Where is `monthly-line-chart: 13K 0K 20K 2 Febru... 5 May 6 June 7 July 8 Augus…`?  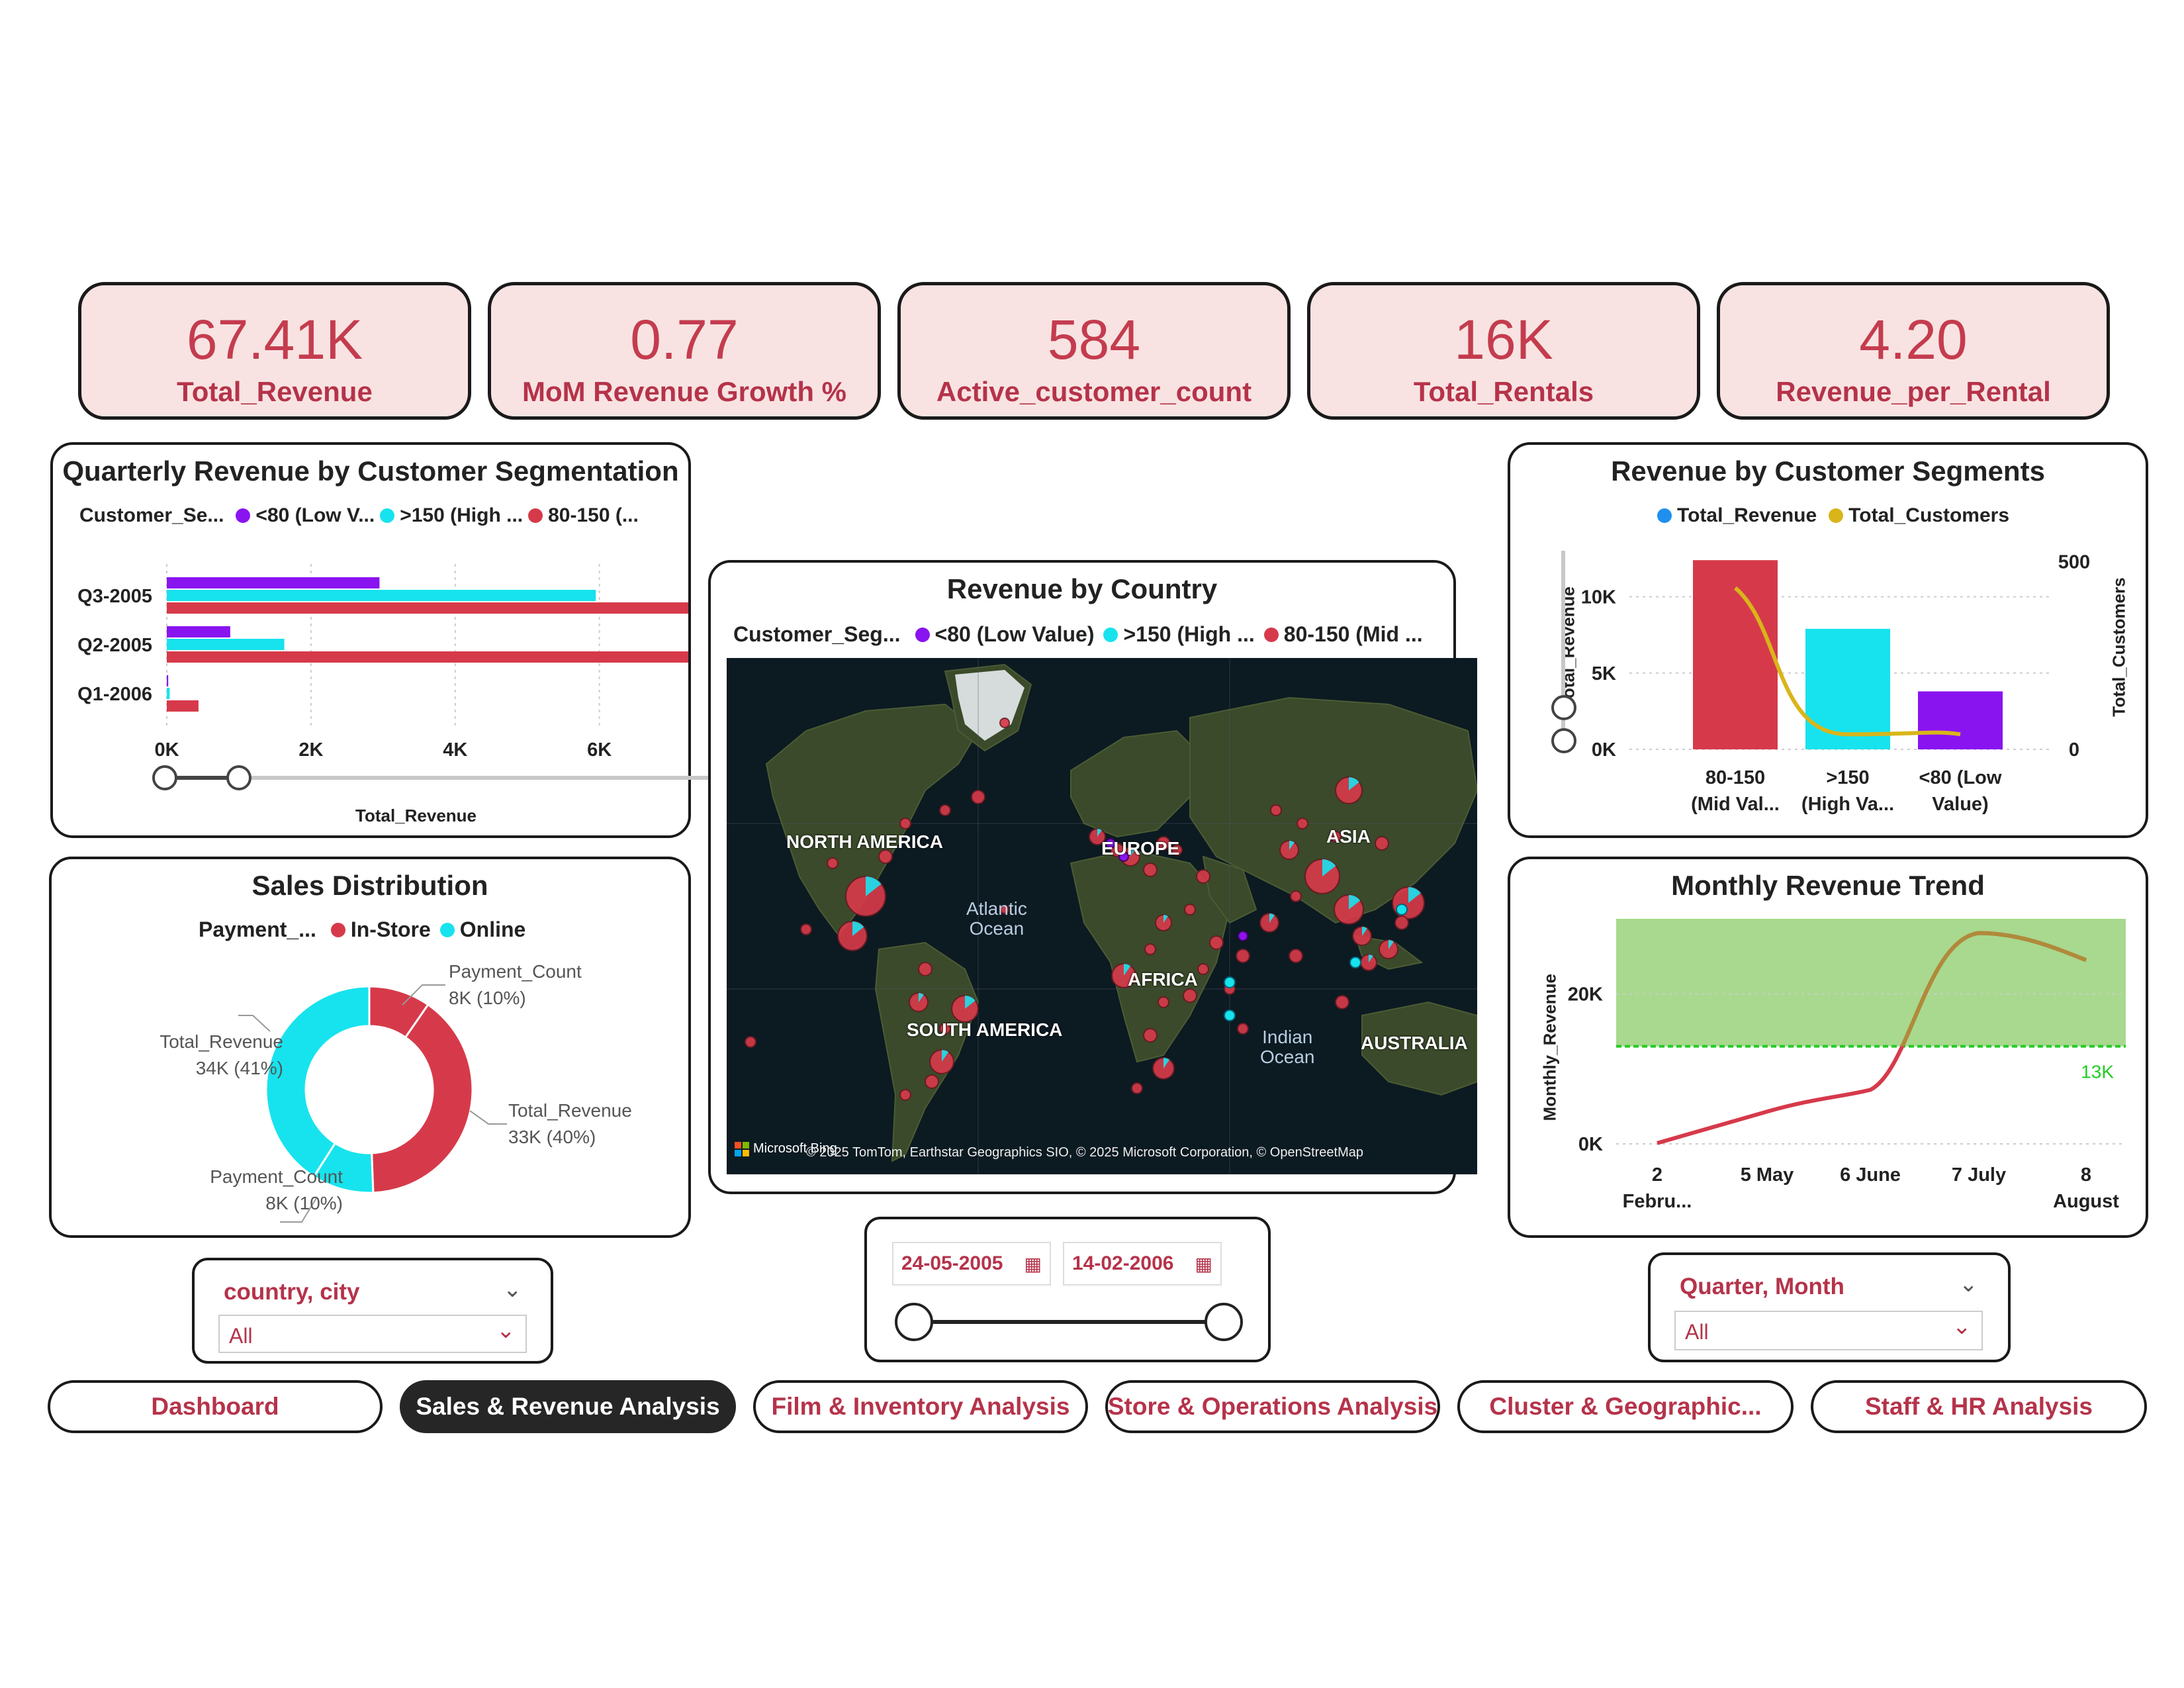 monthly-line-chart: 13K 0K 20K 2 Febru... 5 May 6 June 7 July 8 Augus… is located at coordinates (1828, 1047).